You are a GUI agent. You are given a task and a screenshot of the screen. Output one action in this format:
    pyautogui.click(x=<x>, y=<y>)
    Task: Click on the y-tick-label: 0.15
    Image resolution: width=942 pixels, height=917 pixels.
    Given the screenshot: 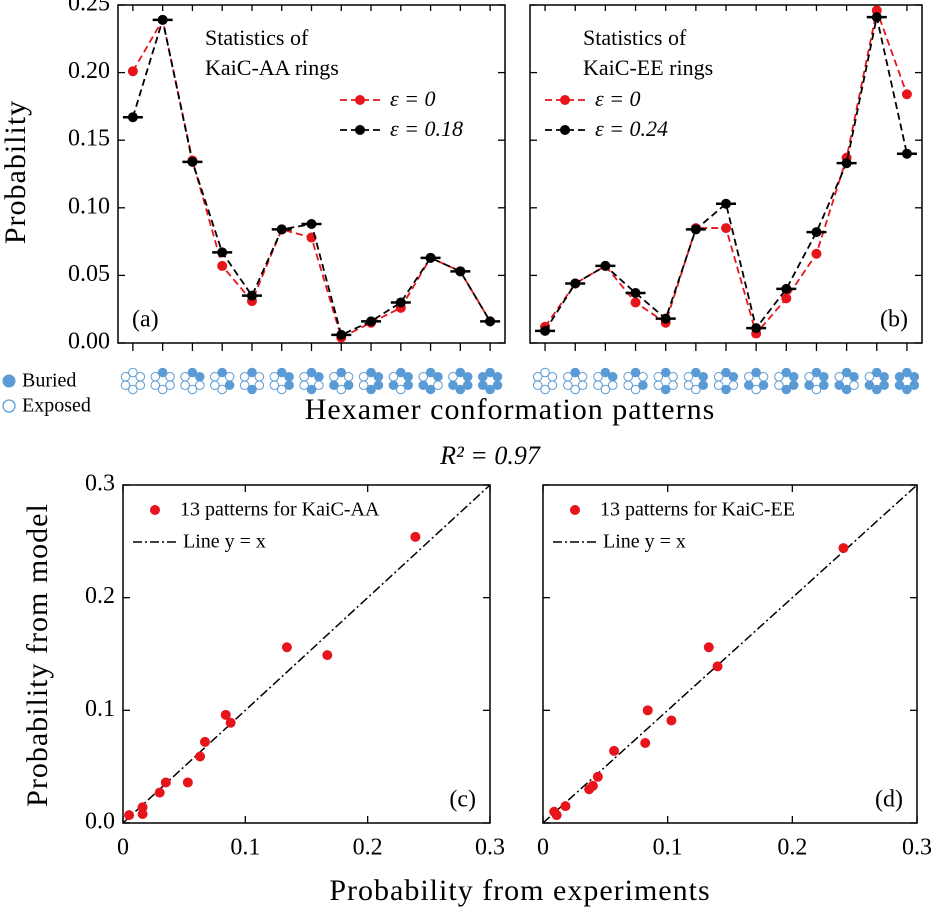 What is the action you would take?
    pyautogui.click(x=89, y=139)
    